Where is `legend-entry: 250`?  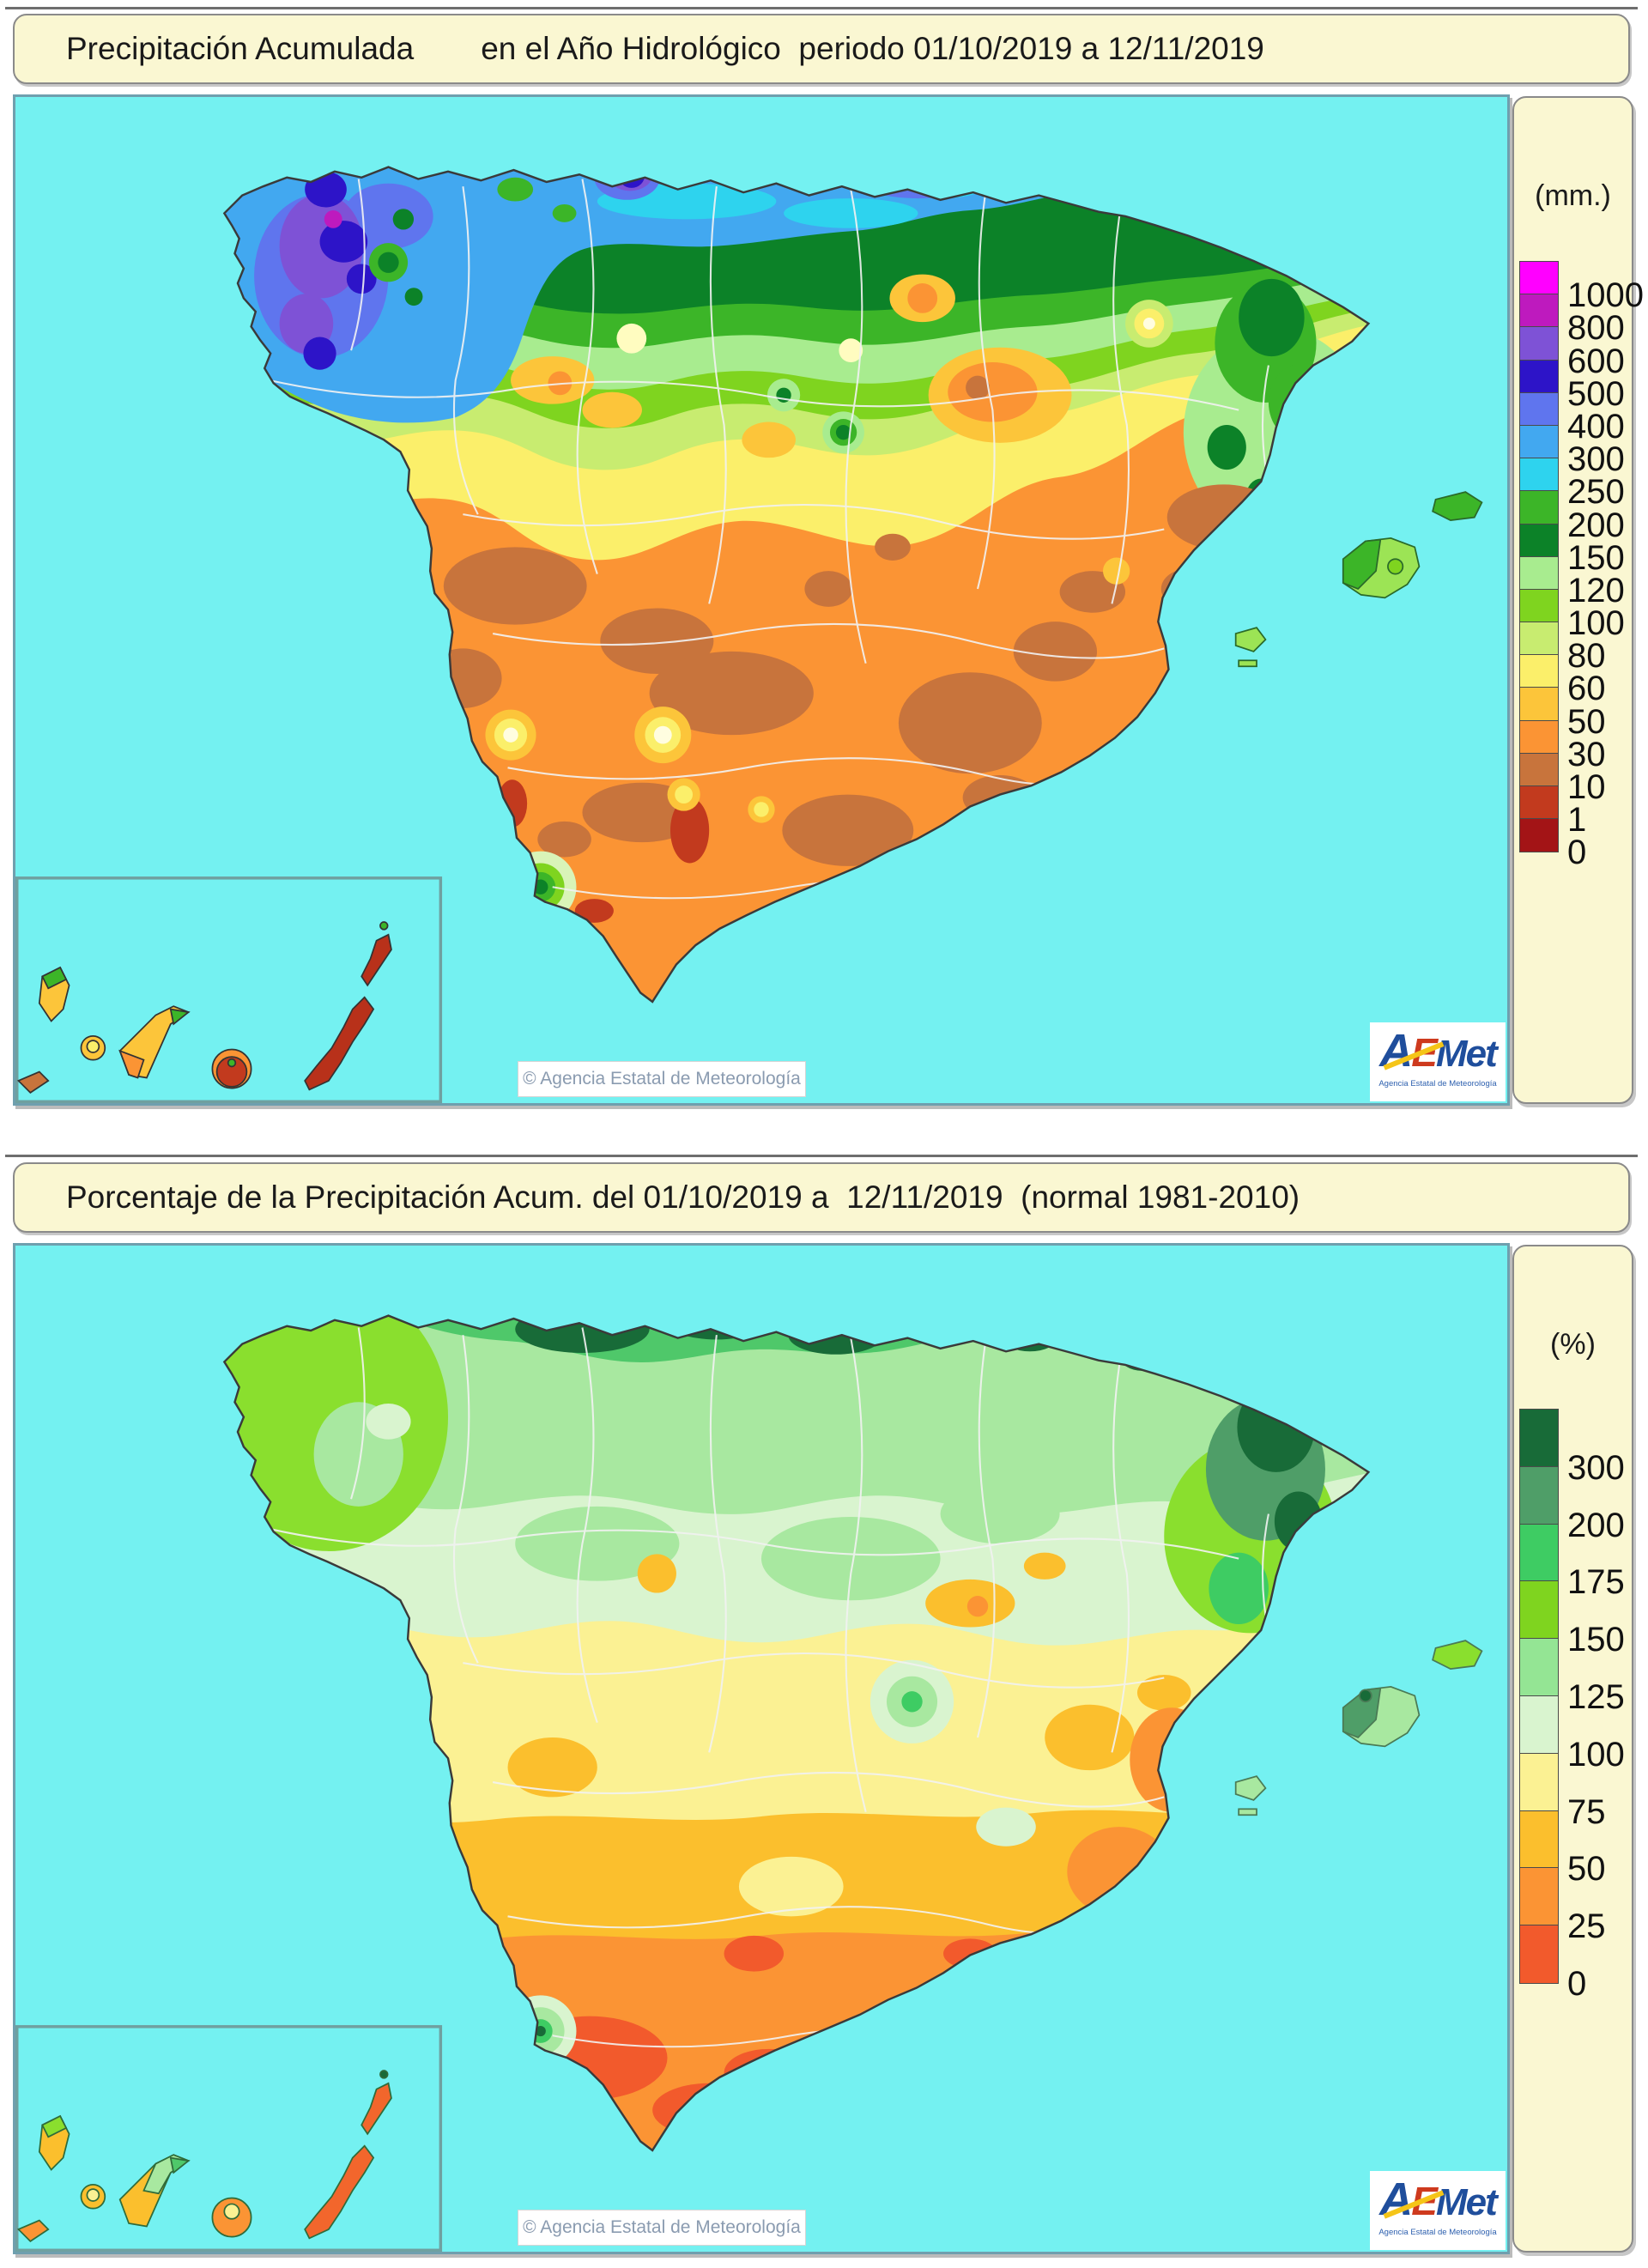 legend-entry: 250 is located at coordinates (1572, 483).